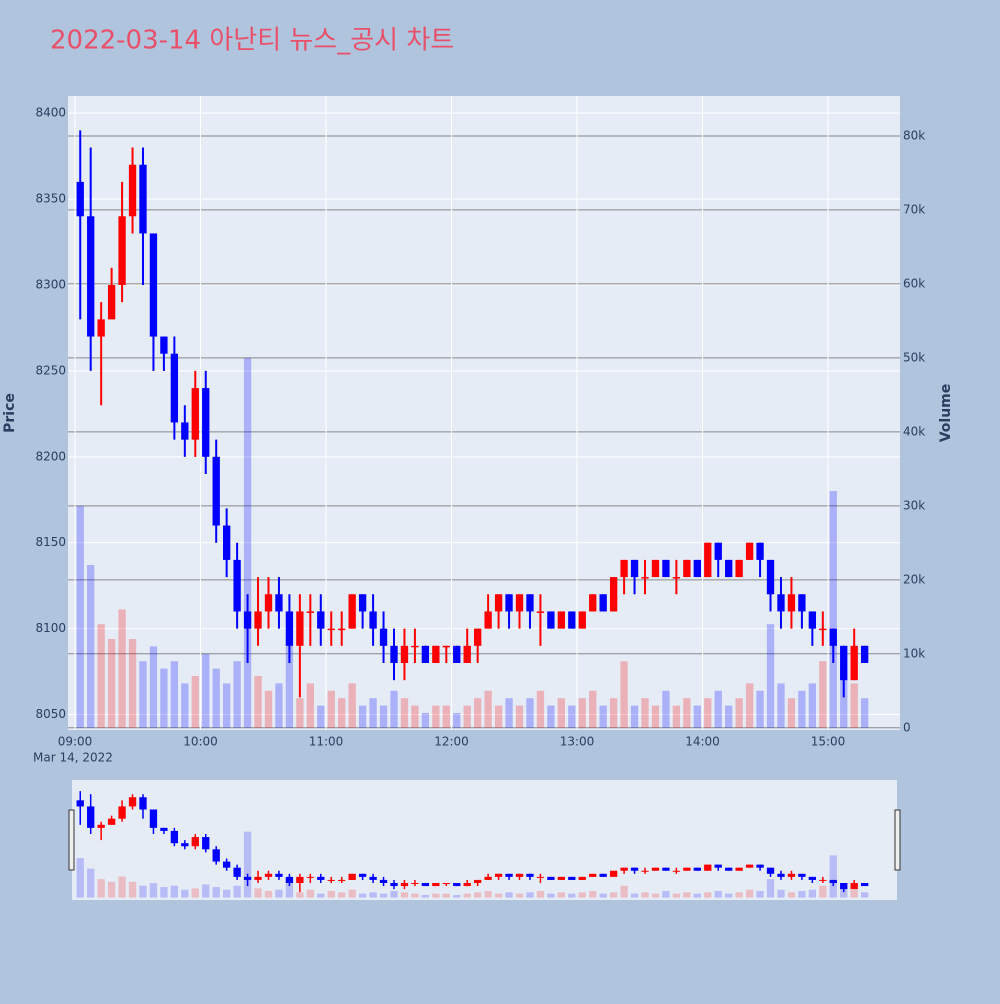 The image size is (1000, 1004). What do you see at coordinates (914, 209) in the screenshot?
I see `y2-tick-label: 70k` at bounding box center [914, 209].